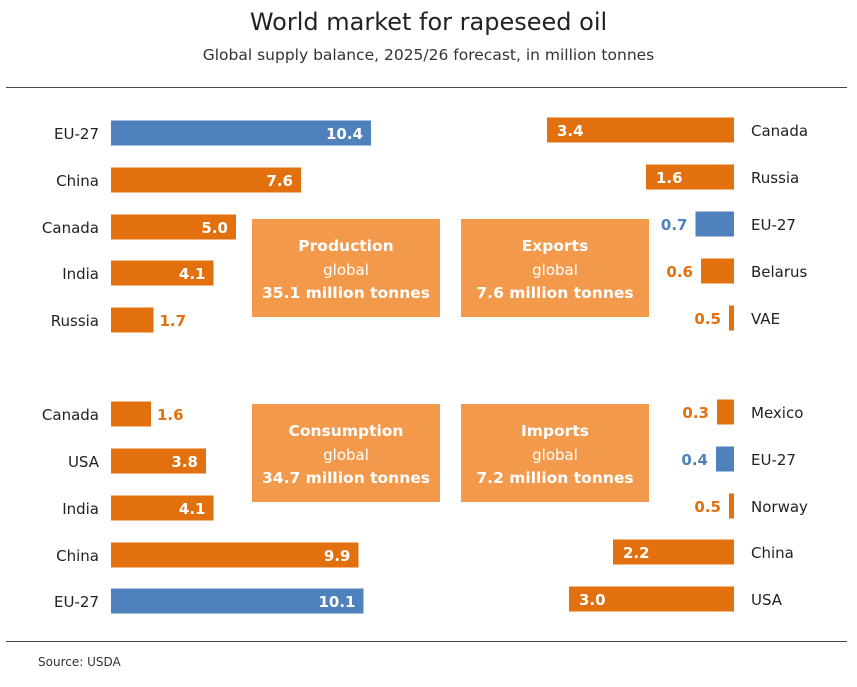 This screenshot has width=857, height=687. I want to click on imports-box-total: 7.2 million tonnes, so click(554, 478).